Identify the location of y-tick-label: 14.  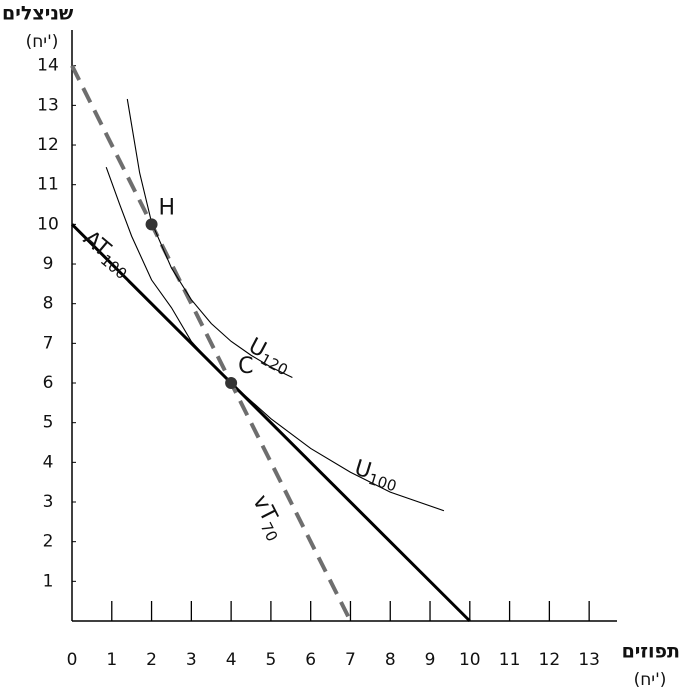
(48, 66).